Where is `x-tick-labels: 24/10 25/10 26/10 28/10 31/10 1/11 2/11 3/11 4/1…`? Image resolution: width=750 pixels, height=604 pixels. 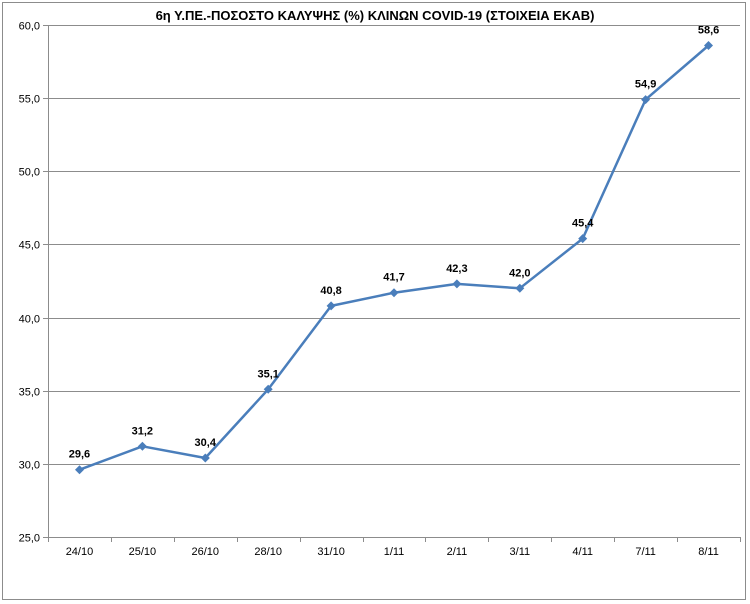
x-tick-labels: 24/10 25/10 26/10 28/10 31/10 1/11 2/11 3/11 4/1… is located at coordinates (392, 552).